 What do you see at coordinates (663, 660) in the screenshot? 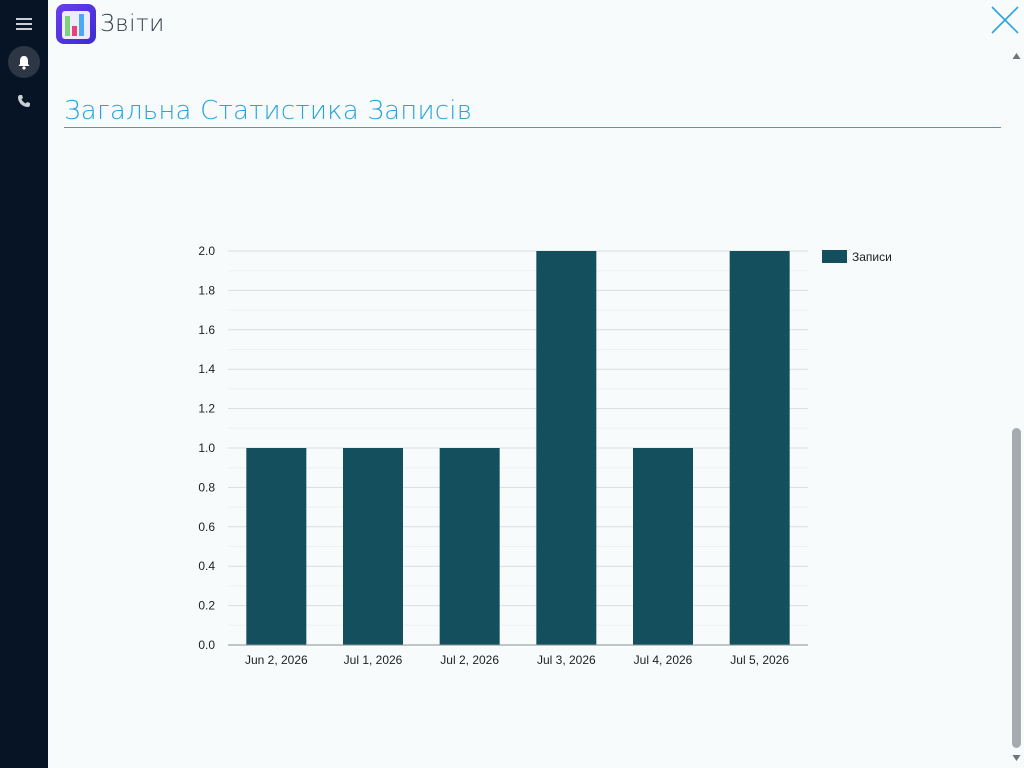
I see `x-tick-label: Jul 4, 2026` at bounding box center [663, 660].